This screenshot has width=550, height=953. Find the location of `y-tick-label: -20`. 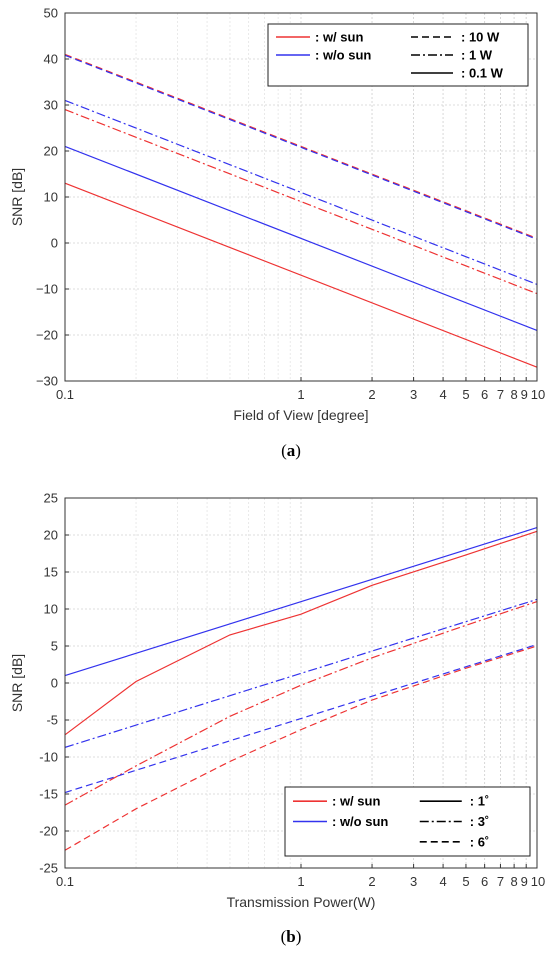

y-tick-label: -20 is located at coordinates (48, 831).